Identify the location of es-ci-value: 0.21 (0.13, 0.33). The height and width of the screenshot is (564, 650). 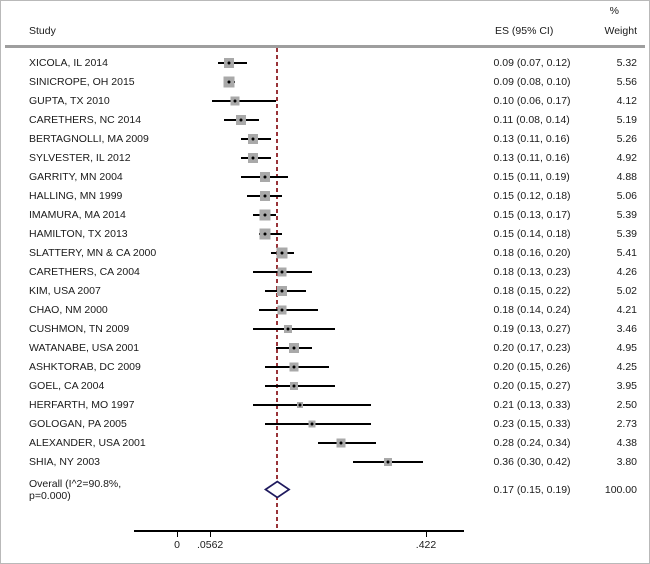
(532, 404).